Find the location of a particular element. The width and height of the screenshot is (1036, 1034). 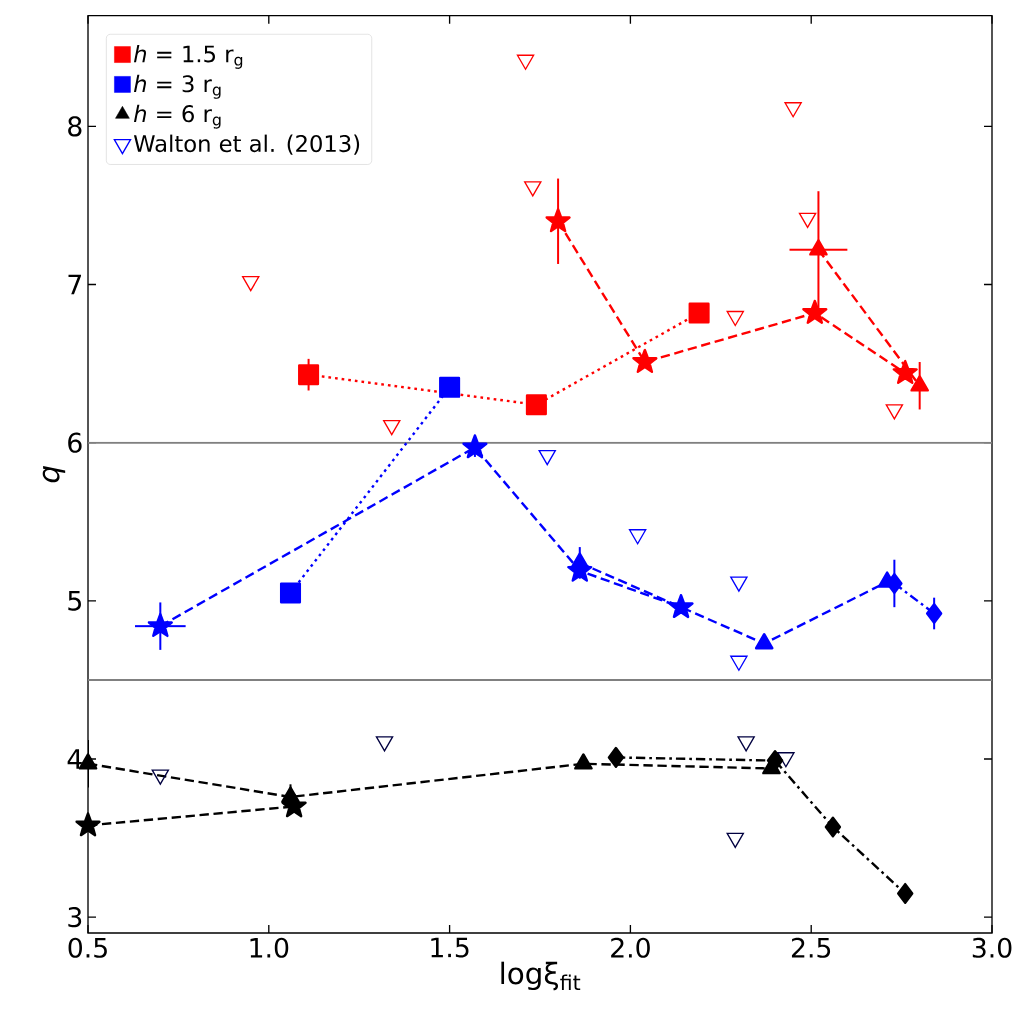

x-axis-title: logξ$_{fit}$ is located at coordinates (541, 976).